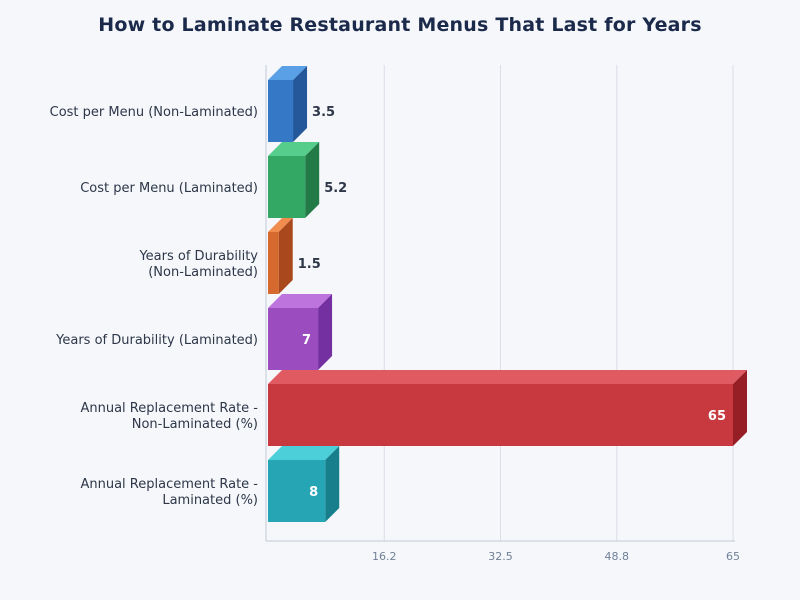  What do you see at coordinates (384, 556) in the screenshot?
I see `x-tick-label: 16.2` at bounding box center [384, 556].